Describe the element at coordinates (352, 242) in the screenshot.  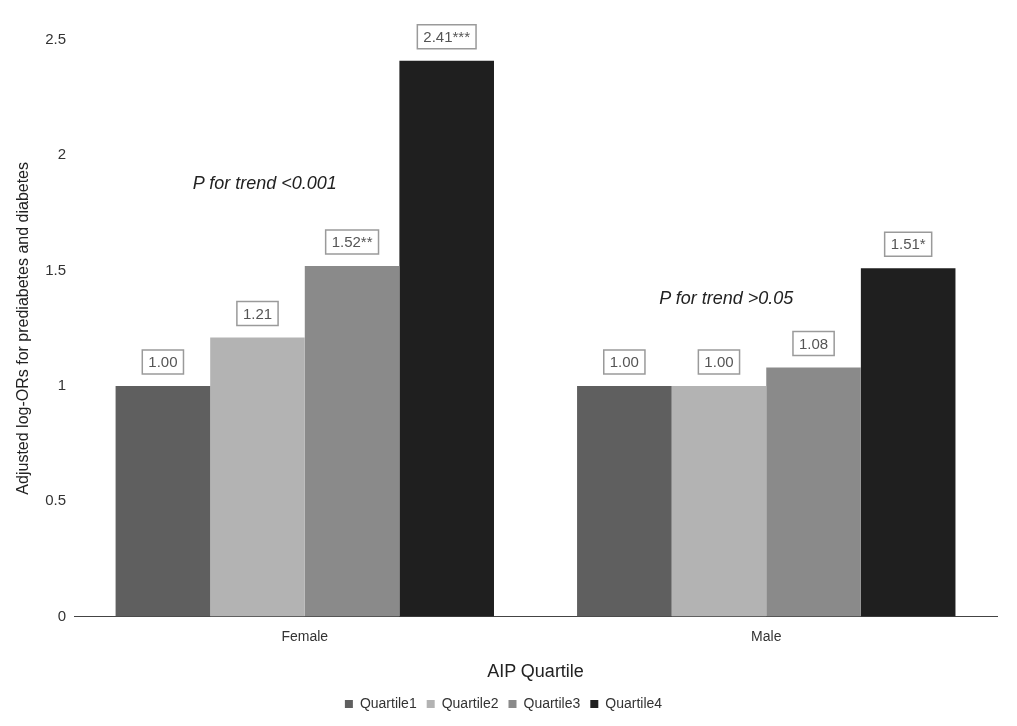
I see `data-label: 1.52**` at that location.